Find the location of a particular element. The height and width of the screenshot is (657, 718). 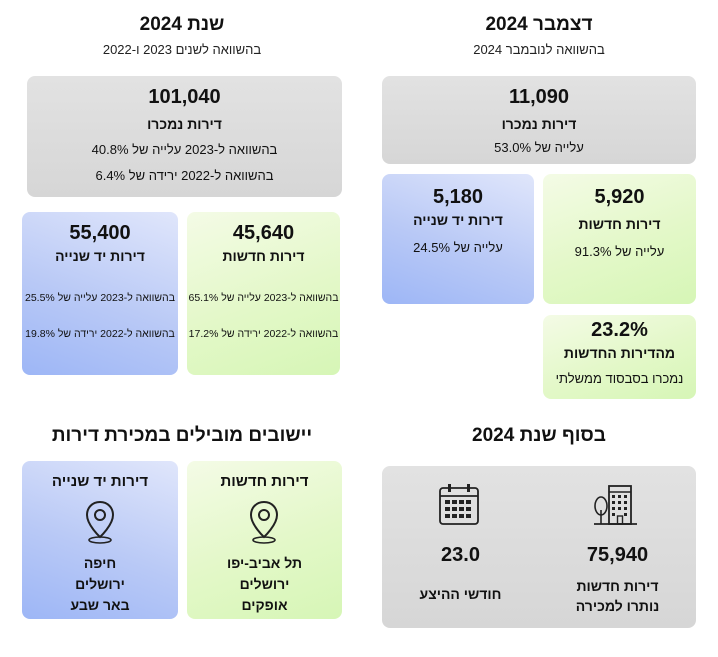

year-title: שנת 2024 is located at coordinates (182, 24).